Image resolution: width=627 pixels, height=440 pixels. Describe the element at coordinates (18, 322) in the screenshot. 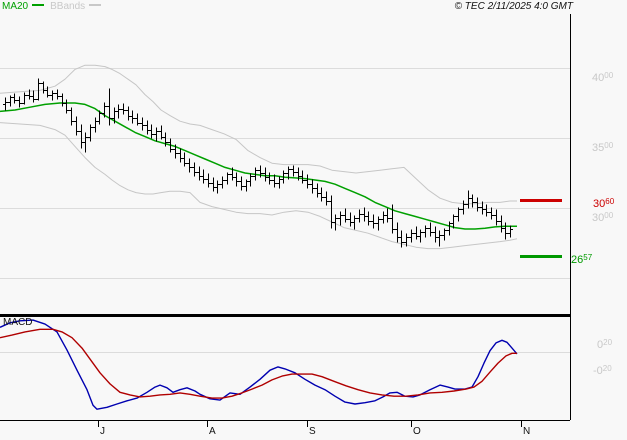

I see `macd-pane-label: MACD` at that location.